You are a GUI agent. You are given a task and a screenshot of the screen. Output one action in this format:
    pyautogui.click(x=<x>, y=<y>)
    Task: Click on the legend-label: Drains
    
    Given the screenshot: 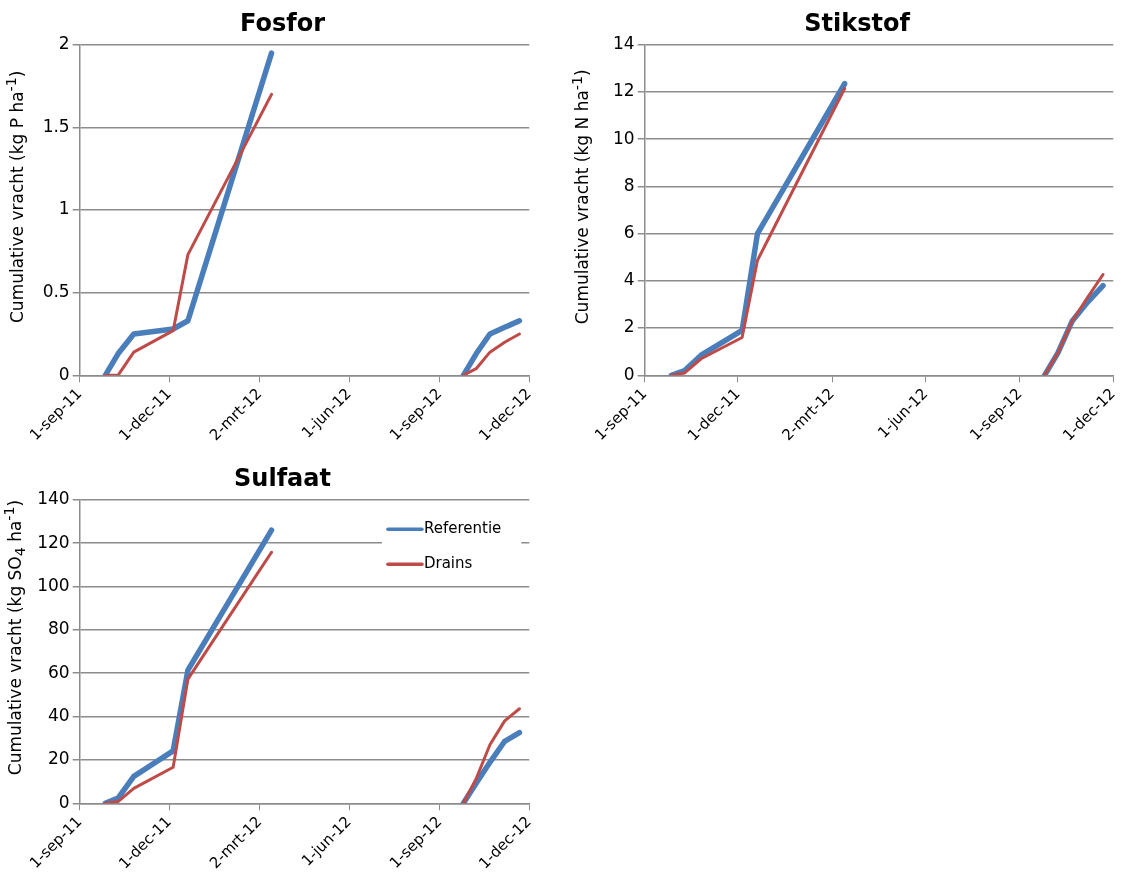 What is the action you would take?
    pyautogui.click(x=448, y=563)
    